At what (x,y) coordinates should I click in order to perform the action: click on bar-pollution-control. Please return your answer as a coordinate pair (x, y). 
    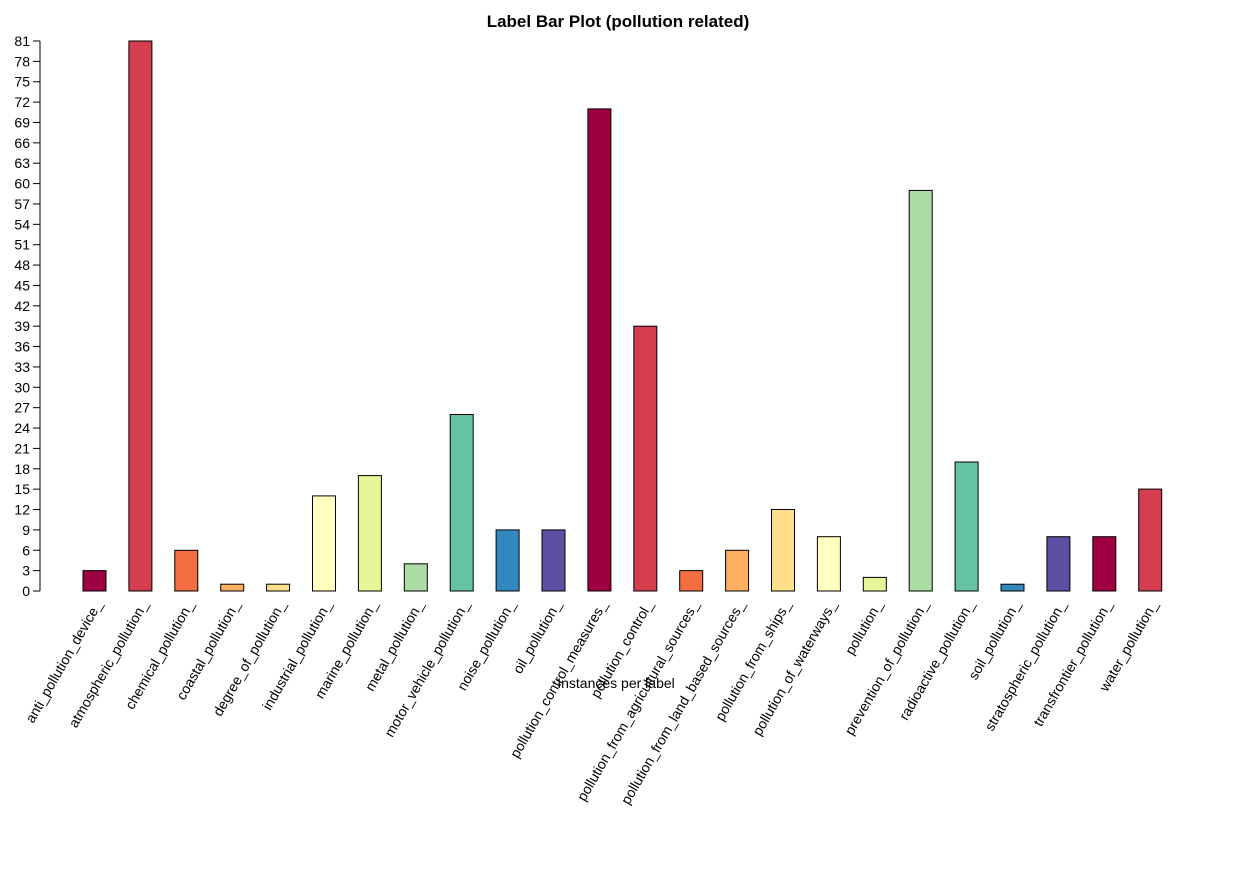
    Looking at the image, I should click on (645, 458).